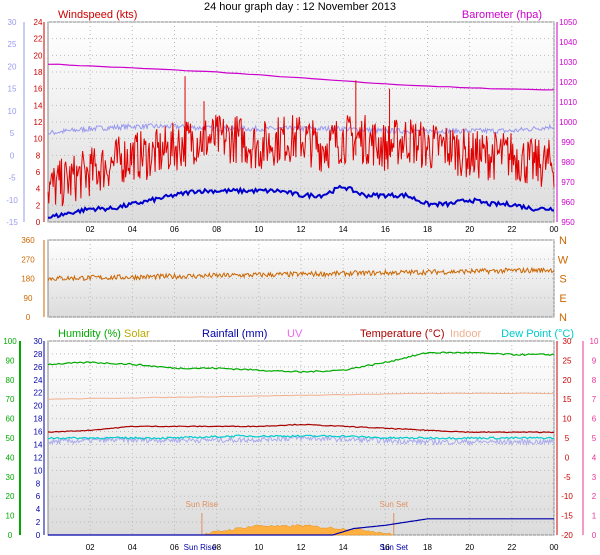 Image resolution: width=600 pixels, height=555 pixels. Describe the element at coordinates (568, 82) in the screenshot. I see `baro-tick-label: 1020` at that location.